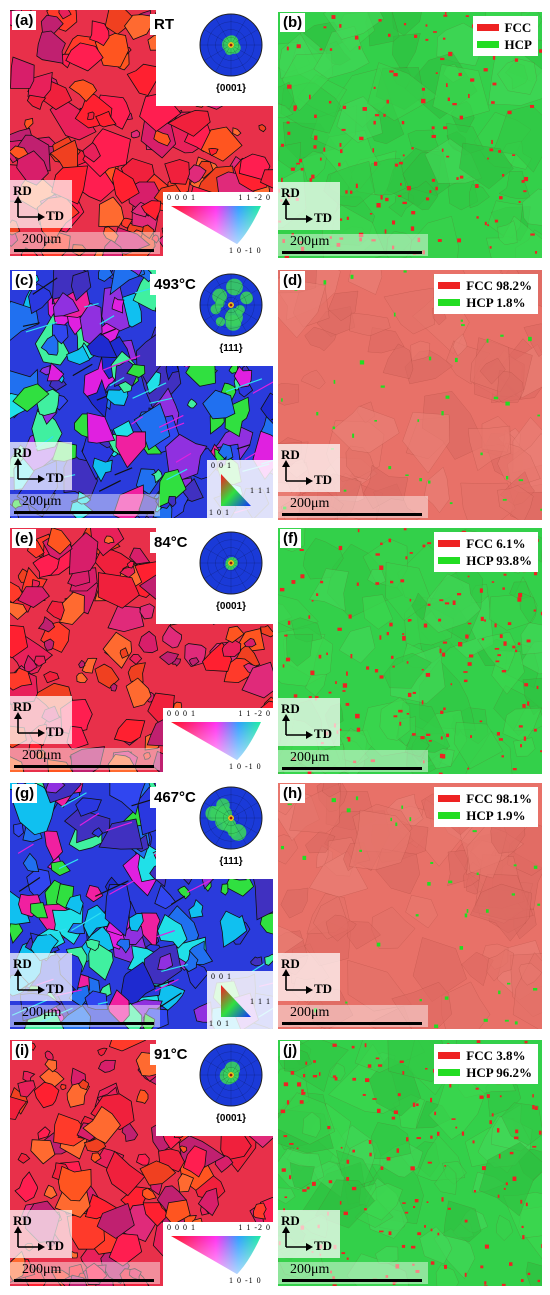 The width and height of the screenshot is (550, 1295). Describe the element at coordinates (496, 1055) in the screenshot. I see `legend-label: FCC 3.8%` at that location.